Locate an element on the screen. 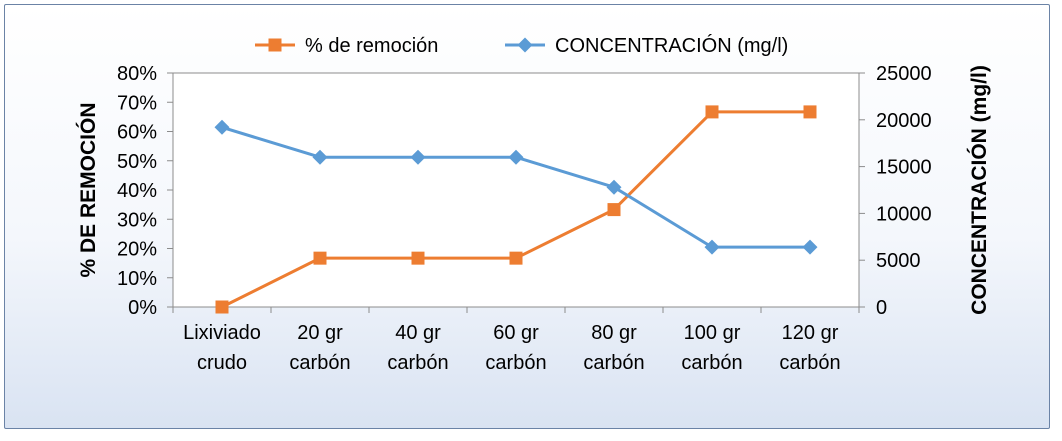 This screenshot has height=441, width=1062. left-tick-label: 40% is located at coordinates (137, 191).